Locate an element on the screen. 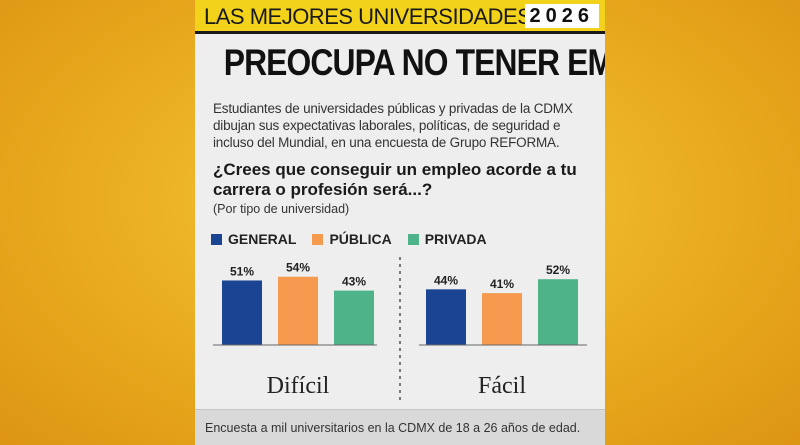 Image resolution: width=800 pixels, height=445 pixels. data-label: 41% is located at coordinates (502, 284).